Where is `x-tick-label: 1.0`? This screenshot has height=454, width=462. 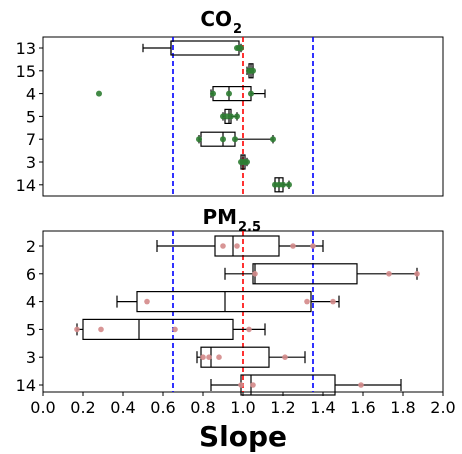 x-tick-label: 1.0 is located at coordinates (242, 407).